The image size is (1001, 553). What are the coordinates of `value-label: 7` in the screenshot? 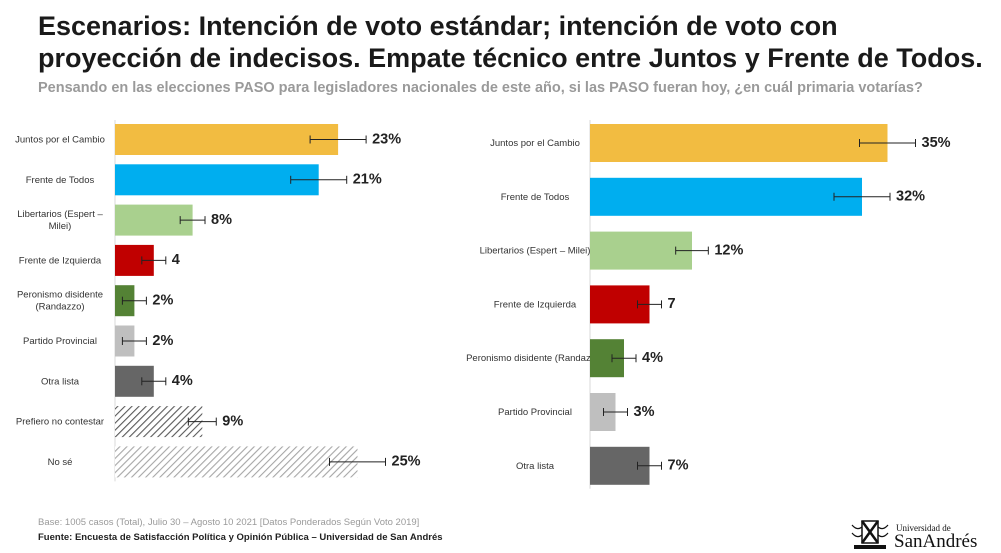 It's located at (672, 304).